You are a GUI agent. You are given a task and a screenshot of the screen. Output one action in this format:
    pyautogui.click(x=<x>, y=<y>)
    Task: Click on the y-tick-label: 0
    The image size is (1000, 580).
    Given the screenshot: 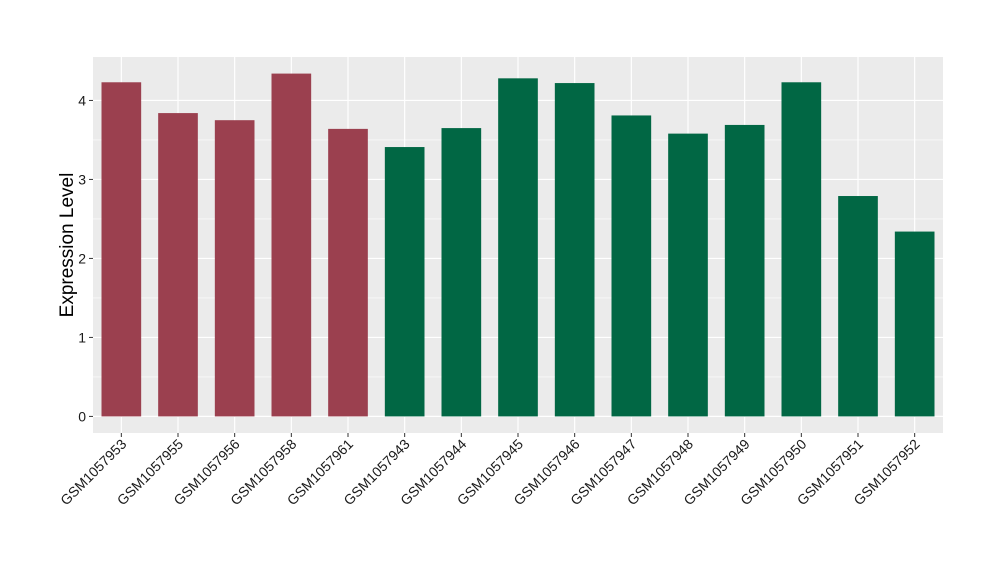 What is the action you would take?
    pyautogui.click(x=82, y=416)
    